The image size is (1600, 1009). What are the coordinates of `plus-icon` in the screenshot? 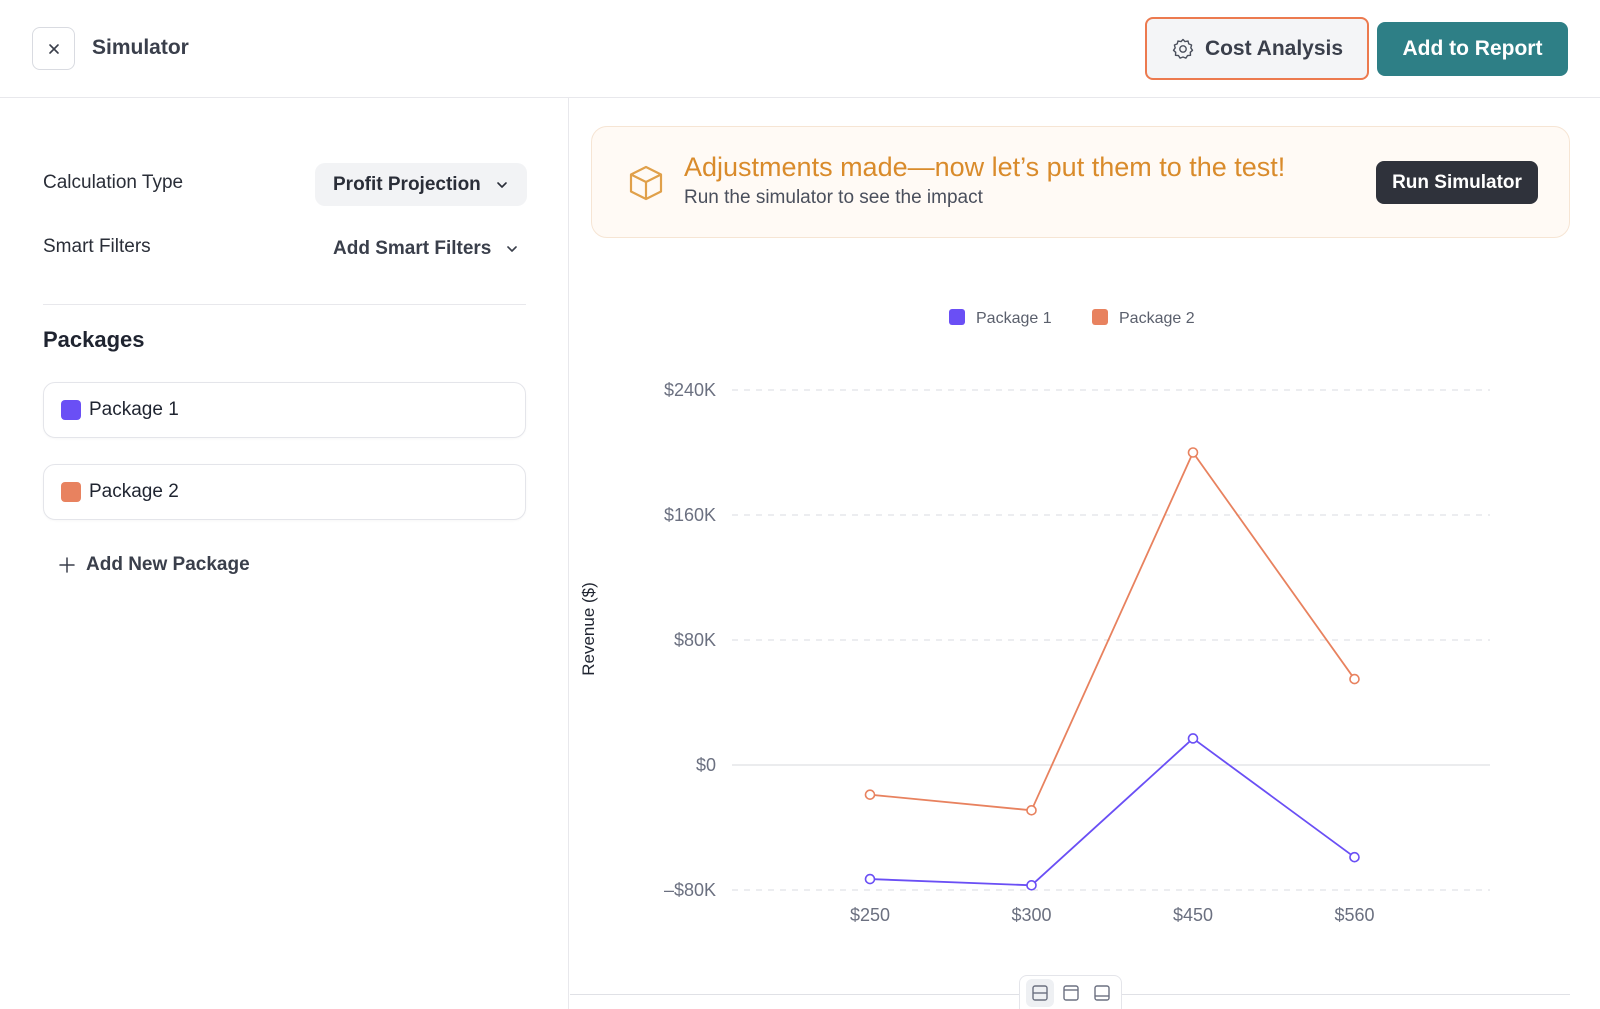 It's located at (67, 565).